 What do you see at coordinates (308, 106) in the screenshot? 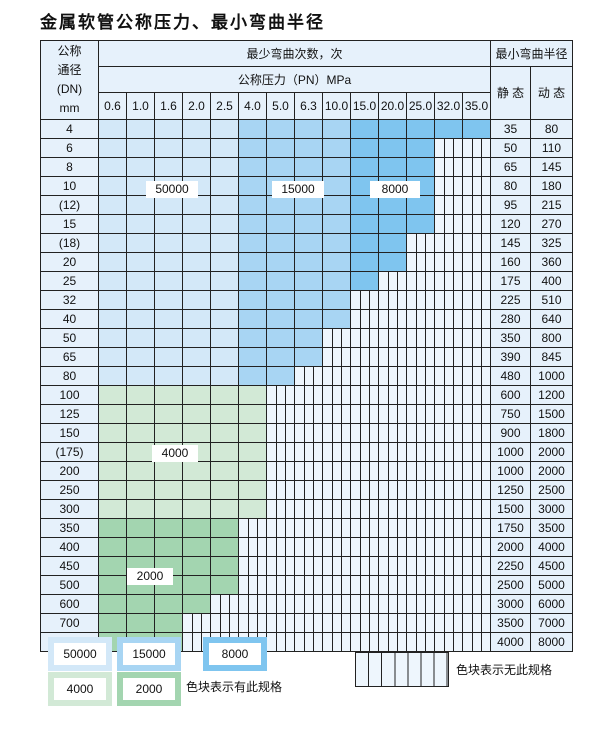
I see `pressure-col-header: 6.3` at bounding box center [308, 106].